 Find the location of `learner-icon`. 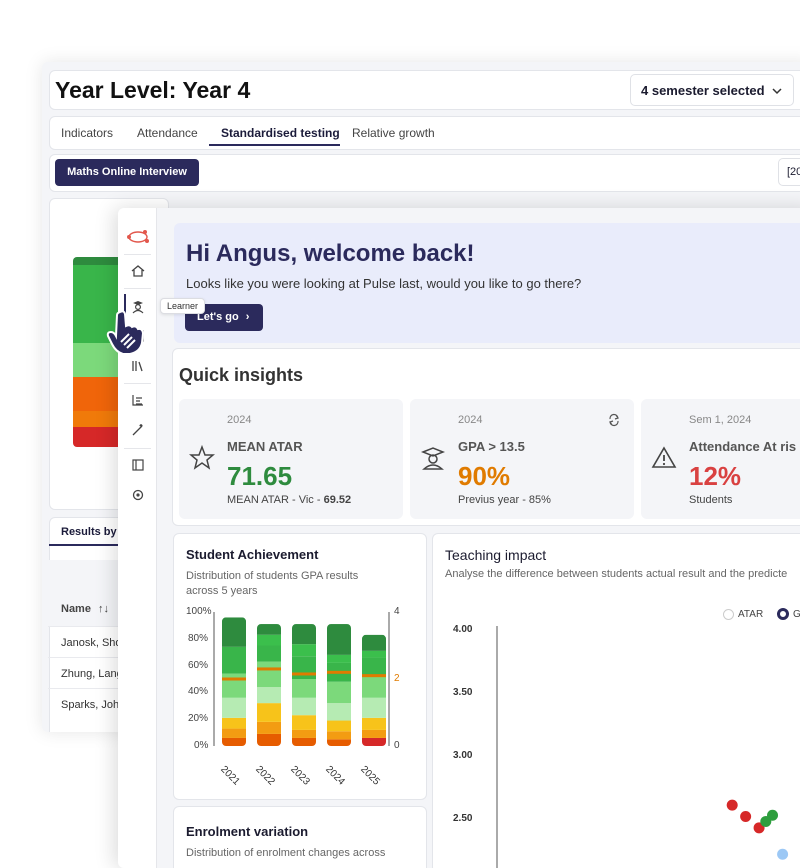

learner-icon is located at coordinates (138, 306).